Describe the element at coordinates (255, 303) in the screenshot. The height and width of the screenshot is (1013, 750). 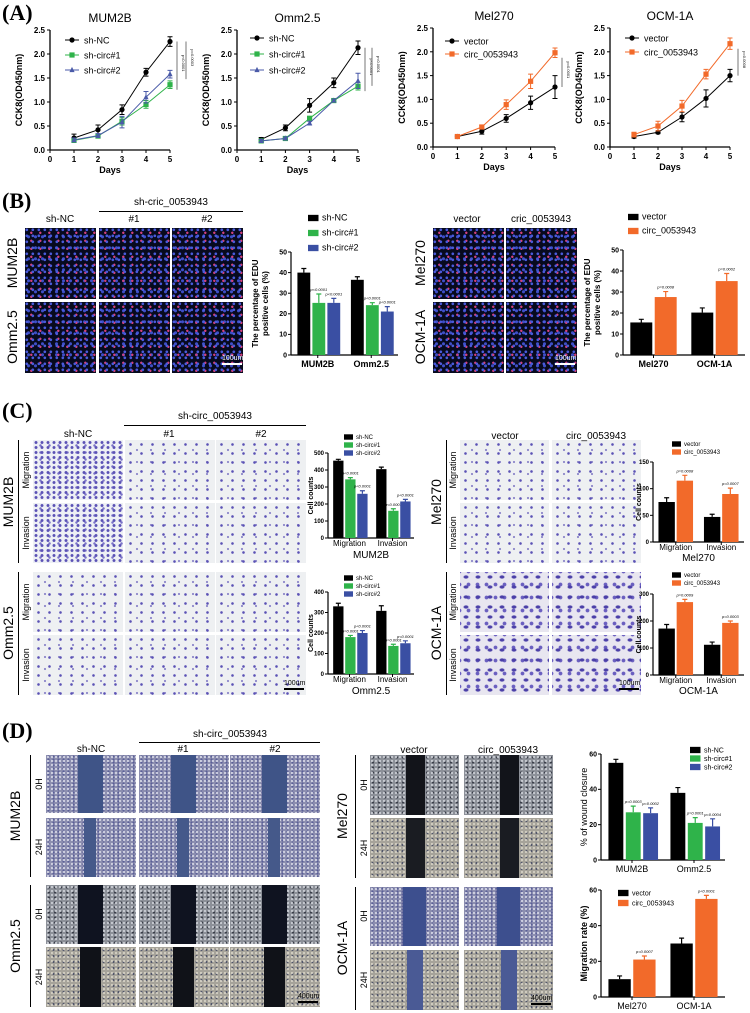
I see `y-axis-label: The percentage of EDU` at that location.